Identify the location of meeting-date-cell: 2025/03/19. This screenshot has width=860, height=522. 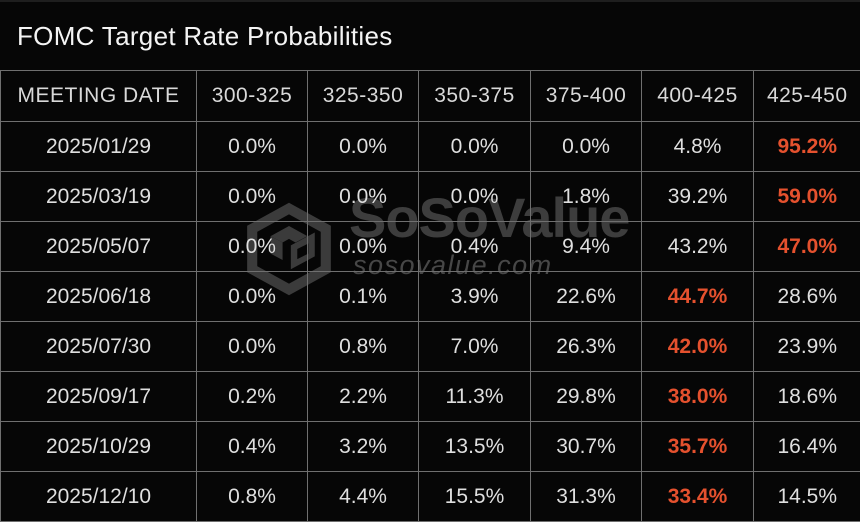
(98, 196).